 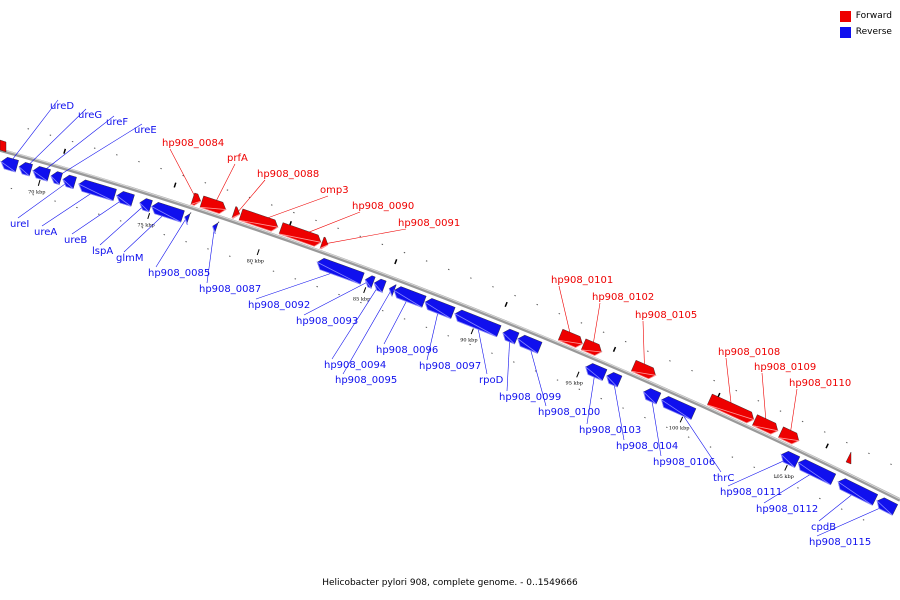 What do you see at coordinates (45, 232) in the screenshot?
I see `gene-label: ureA` at bounding box center [45, 232].